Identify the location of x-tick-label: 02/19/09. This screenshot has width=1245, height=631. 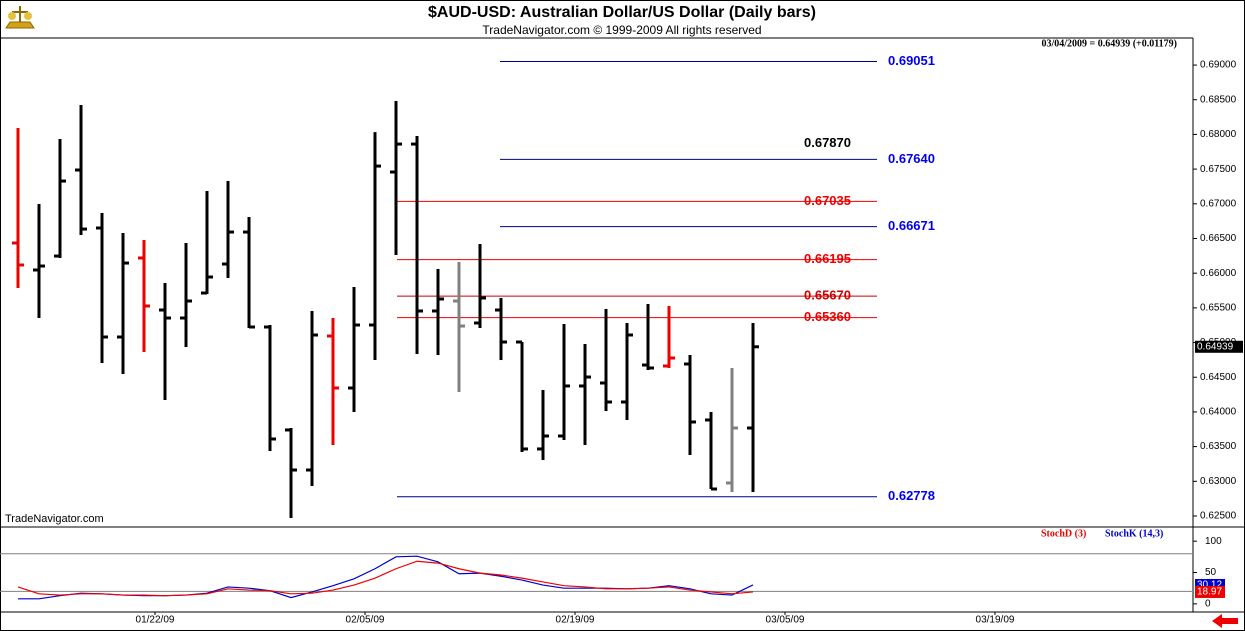
(575, 620).